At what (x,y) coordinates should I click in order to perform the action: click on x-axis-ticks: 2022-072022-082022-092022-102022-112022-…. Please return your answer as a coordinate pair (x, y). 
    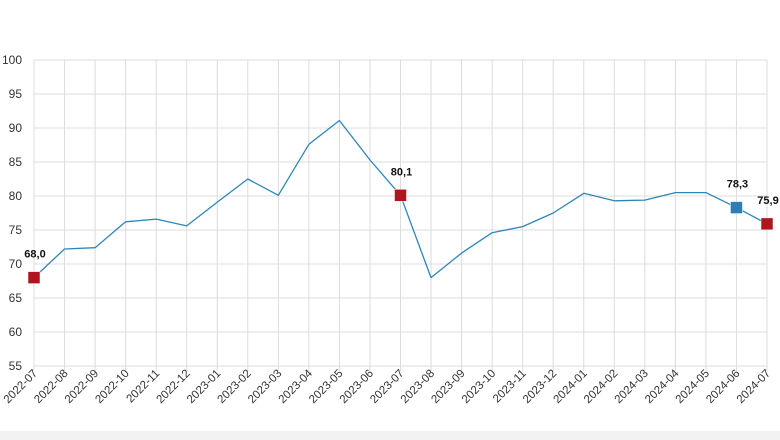
    Looking at the image, I should click on (387, 386).